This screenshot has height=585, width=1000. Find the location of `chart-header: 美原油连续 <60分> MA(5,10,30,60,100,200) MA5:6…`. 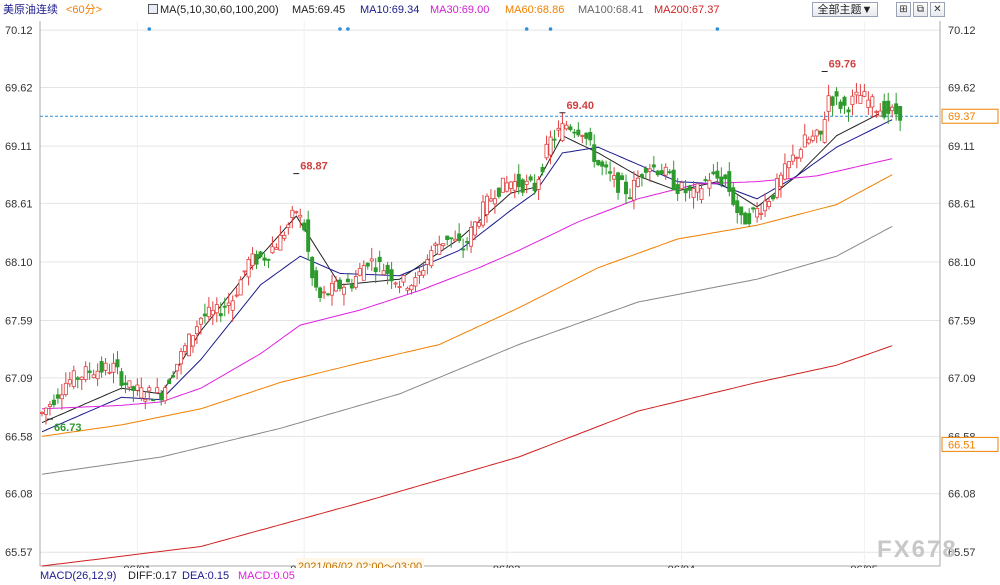

chart-header: 美原油连续 <60分> MA(5,10,30,60,100,200) MA5:6… is located at coordinates (500, 10).